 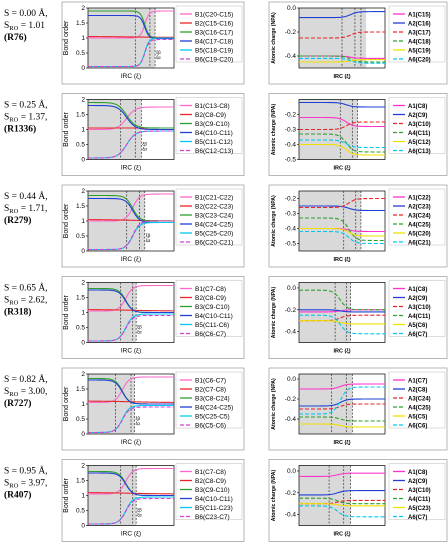 I want to click on bond-legend-label-6: B6(C23-C7), so click(x=212, y=517).